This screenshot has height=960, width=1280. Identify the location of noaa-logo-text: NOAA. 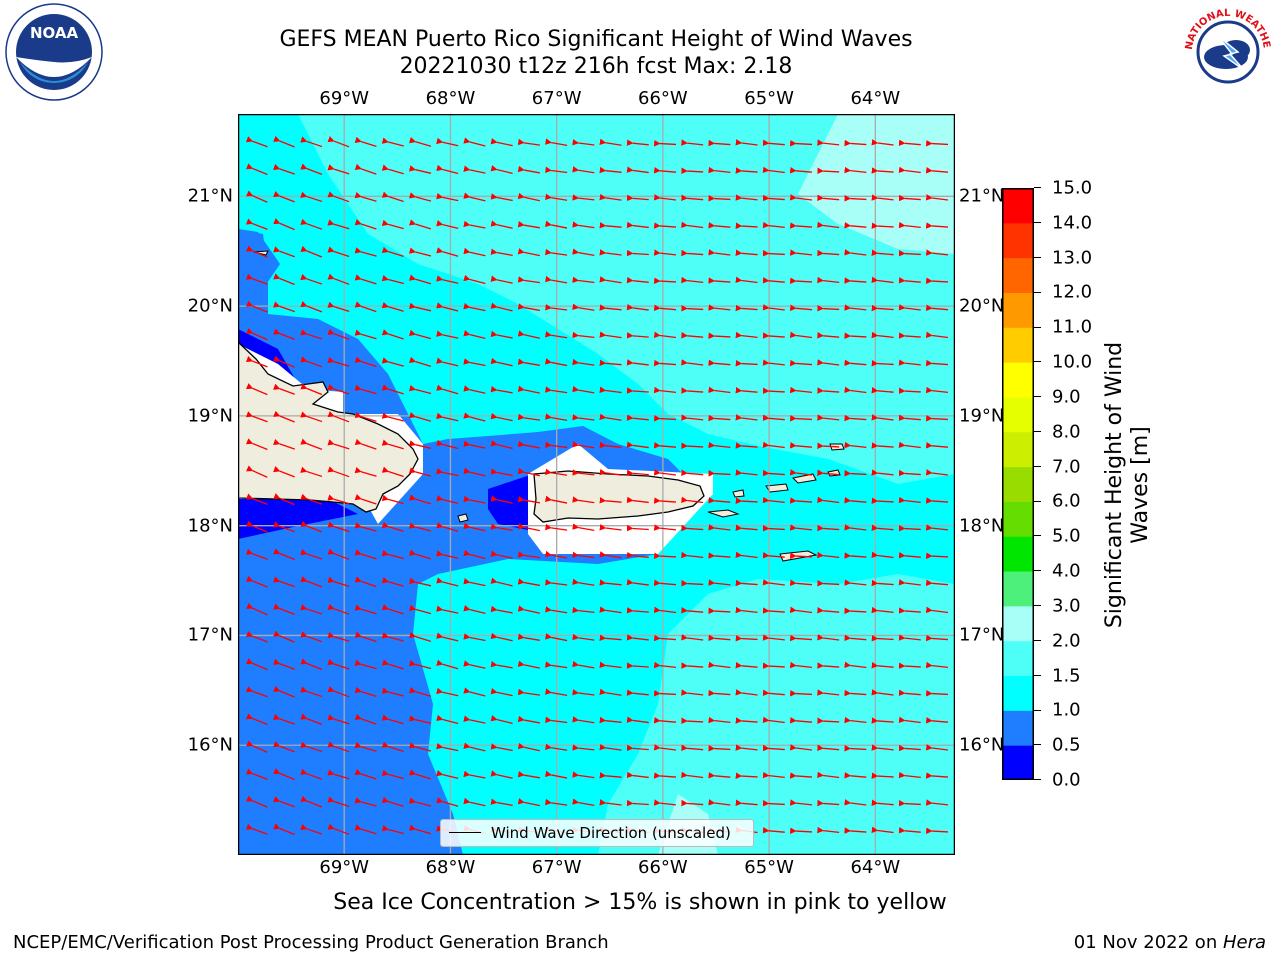
(54, 33).